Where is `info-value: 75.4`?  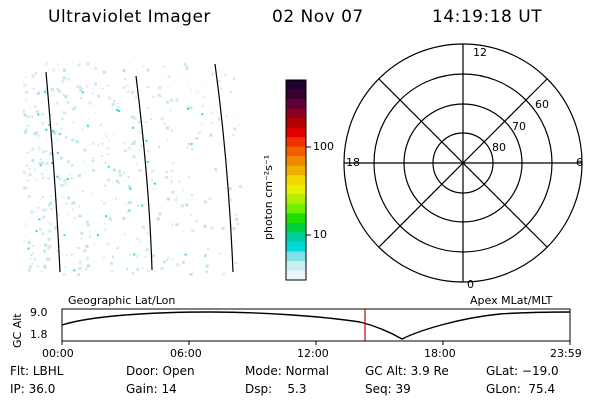
info-value: 75.4 is located at coordinates (542, 389).